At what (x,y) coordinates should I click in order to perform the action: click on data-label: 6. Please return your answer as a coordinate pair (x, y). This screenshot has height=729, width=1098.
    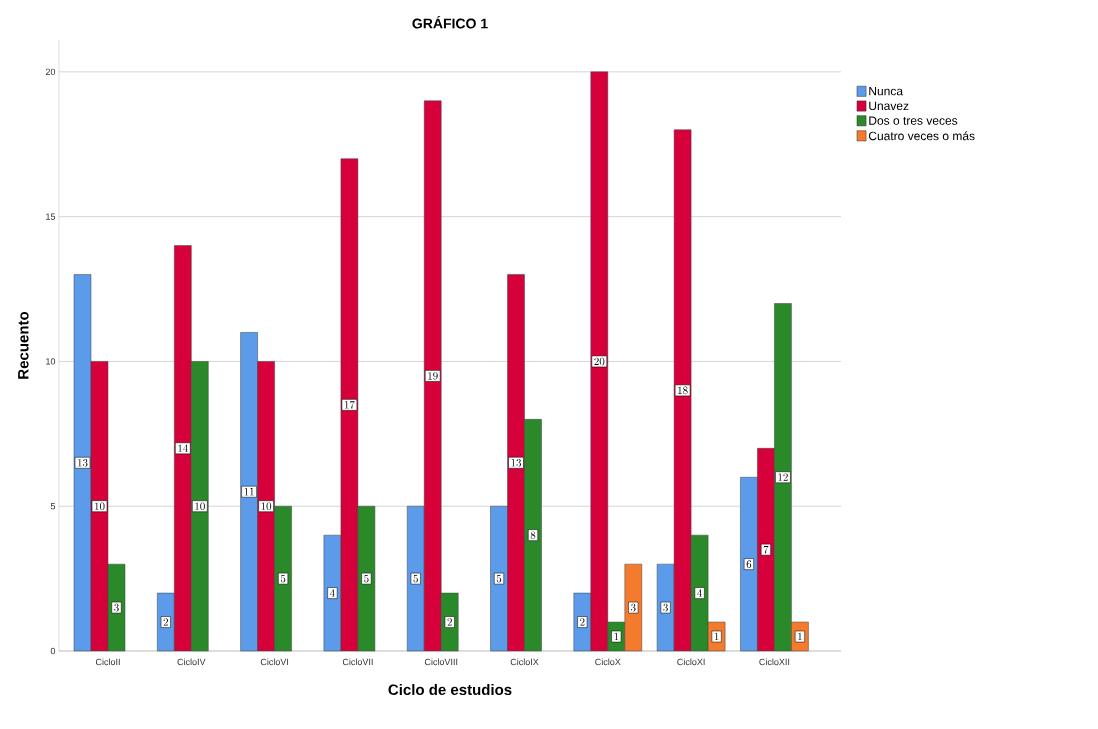
    Looking at the image, I should click on (749, 564).